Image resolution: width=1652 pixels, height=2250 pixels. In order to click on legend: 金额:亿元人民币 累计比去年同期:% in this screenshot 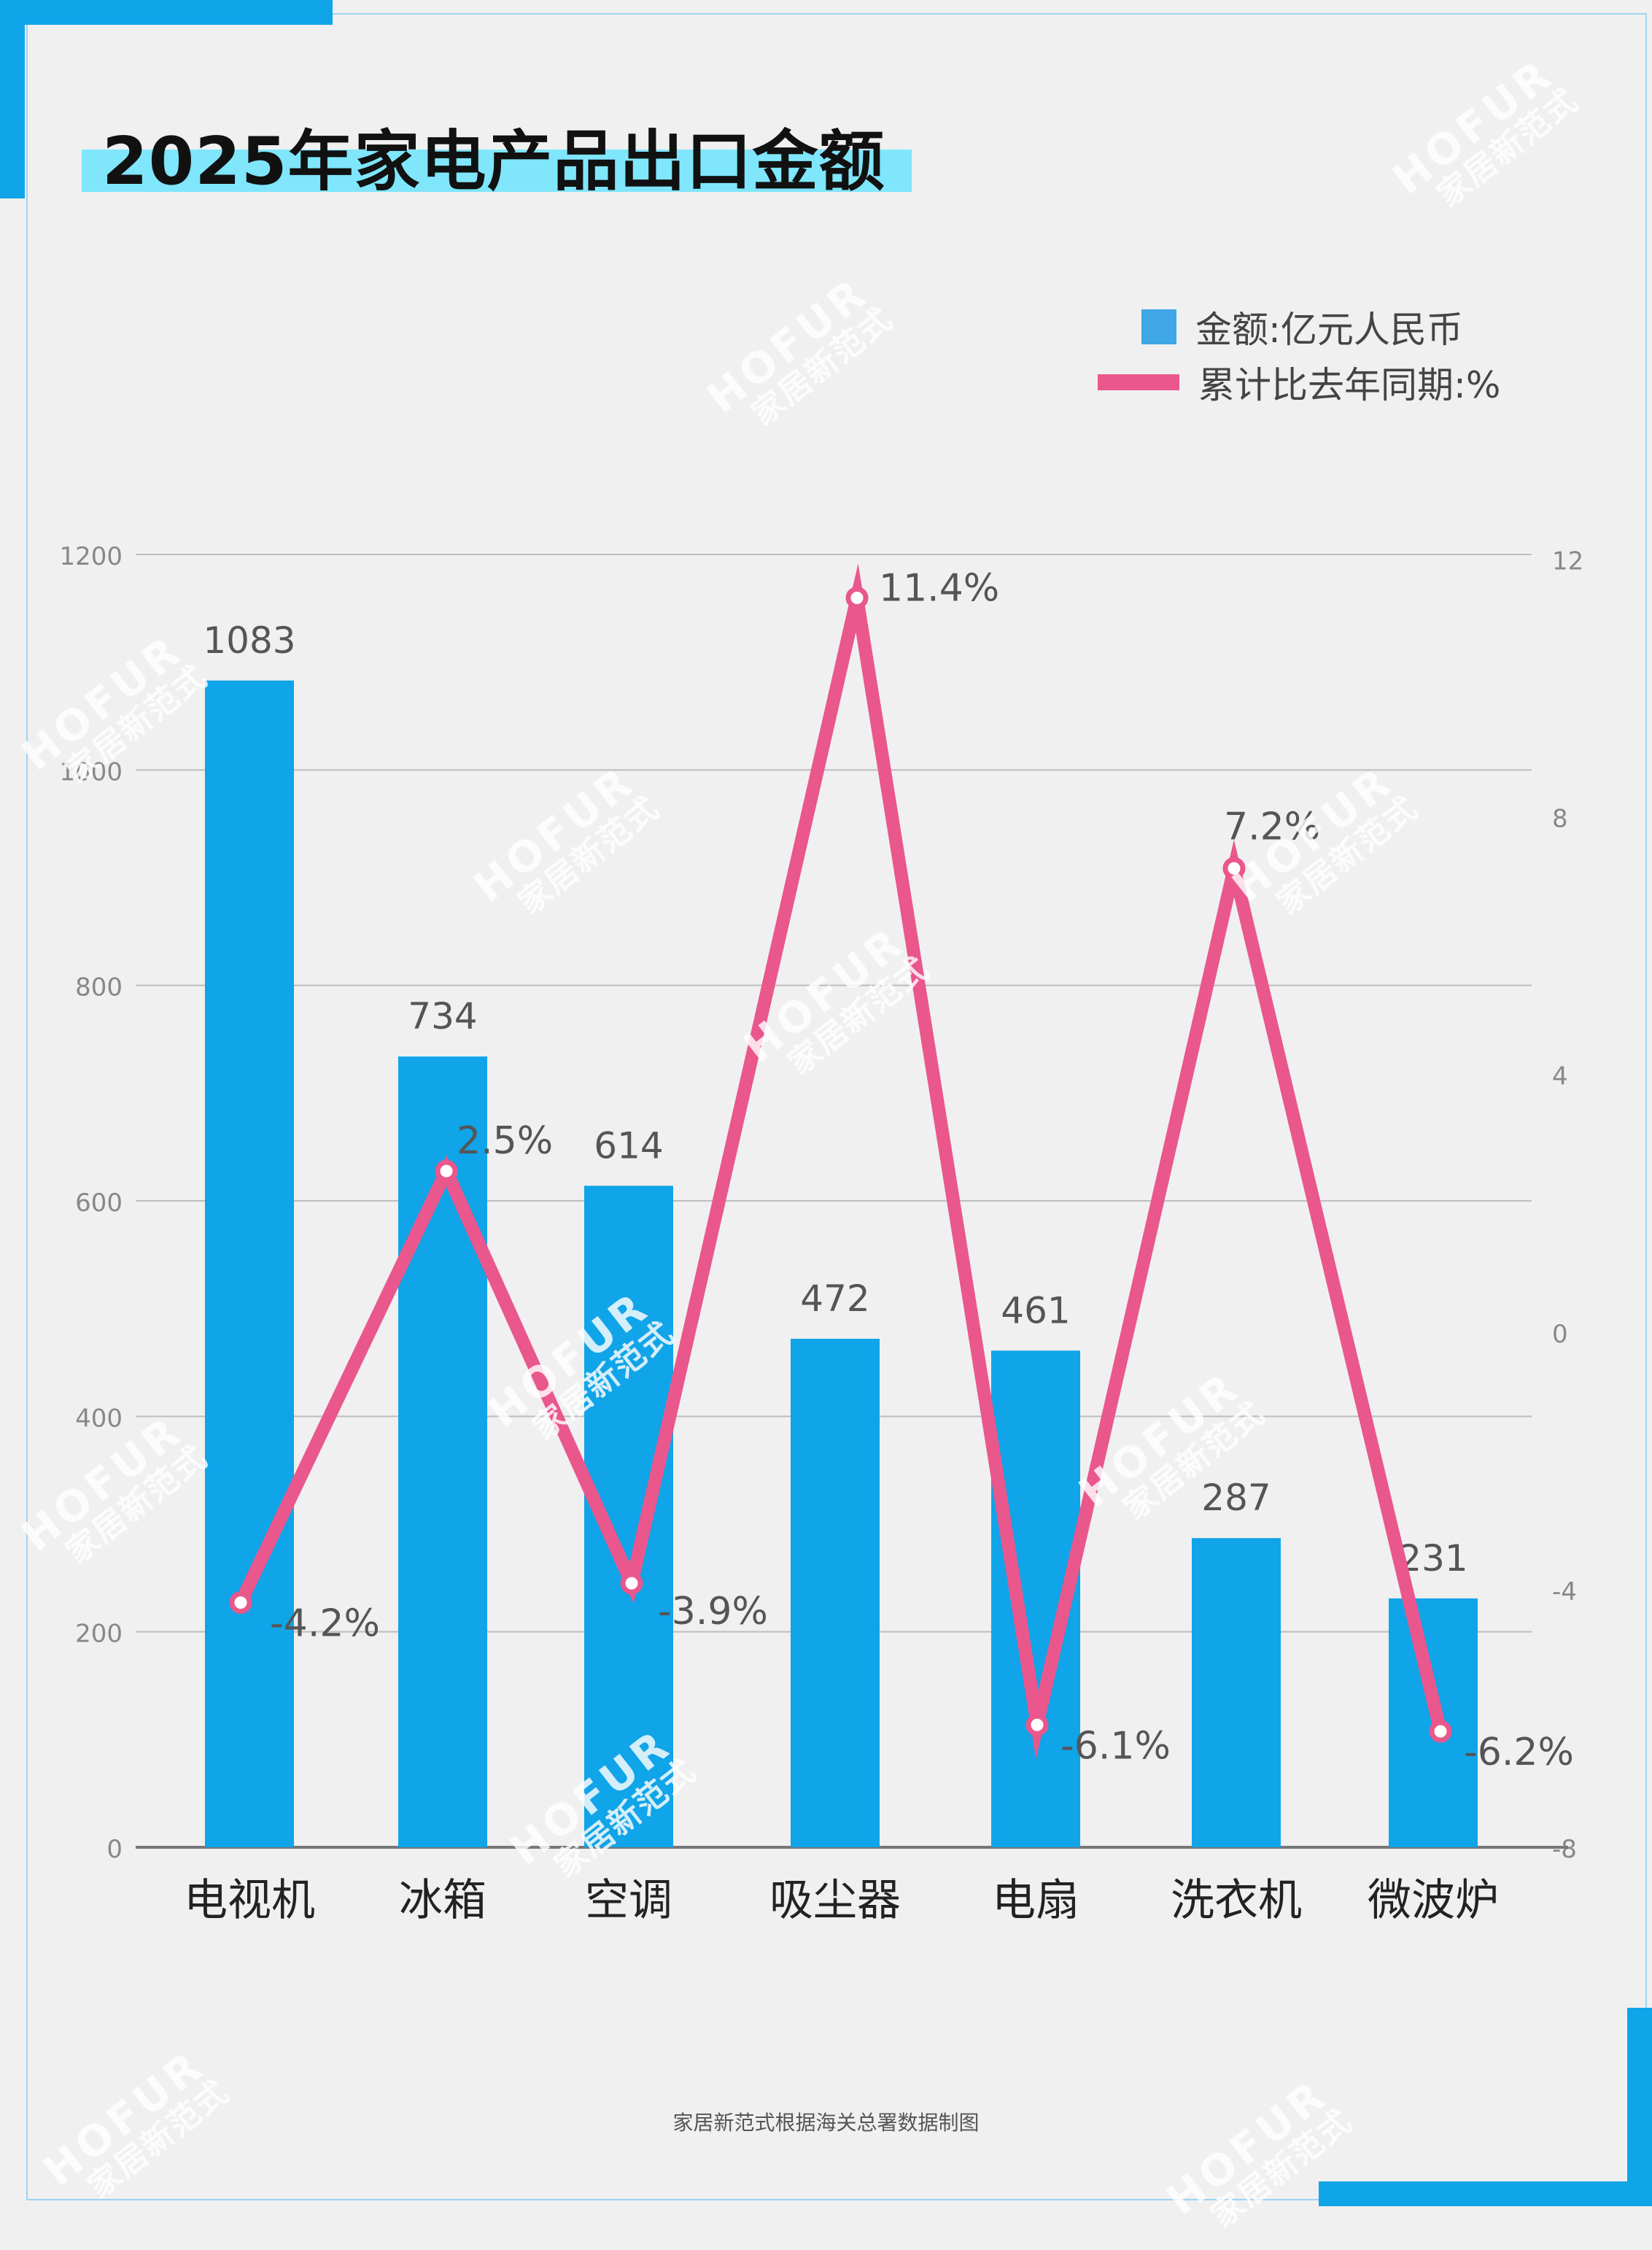, I will do `click(1299, 354)`.